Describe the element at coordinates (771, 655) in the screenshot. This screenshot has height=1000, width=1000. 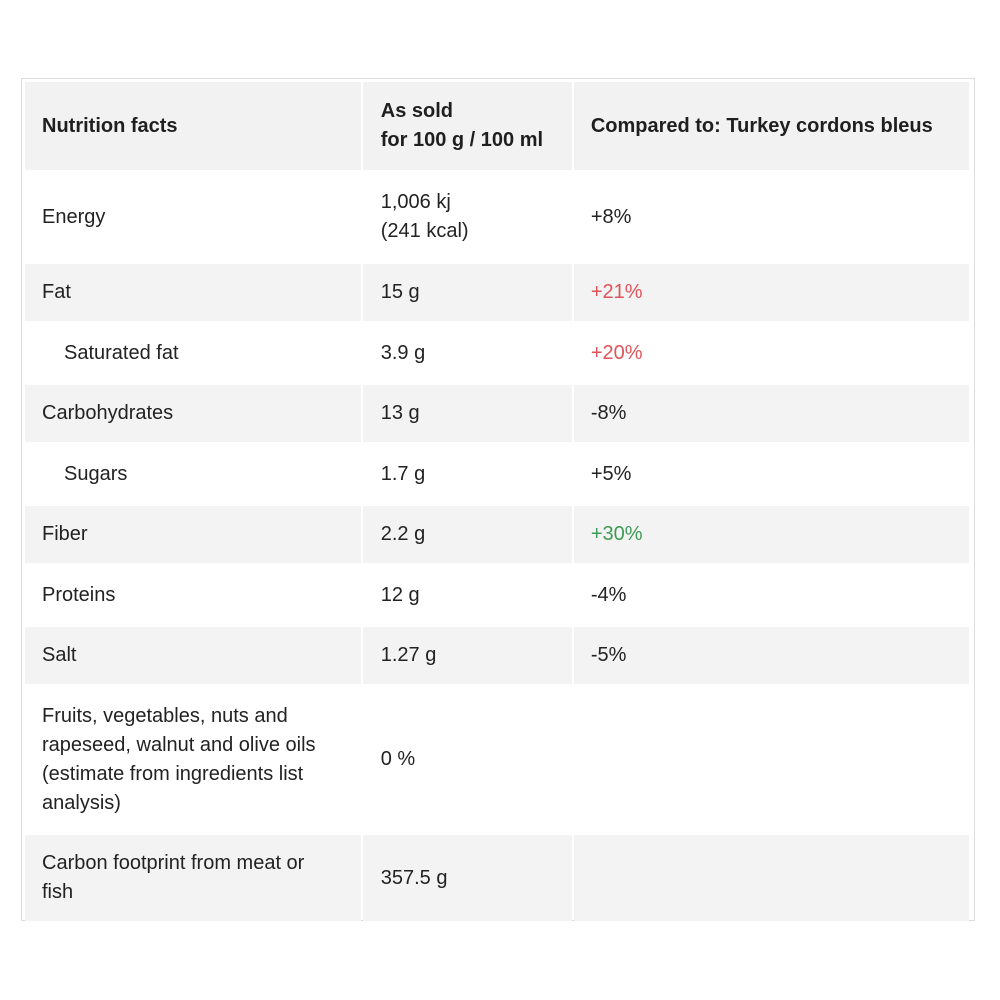
I see `row-compare: -5%` at that location.